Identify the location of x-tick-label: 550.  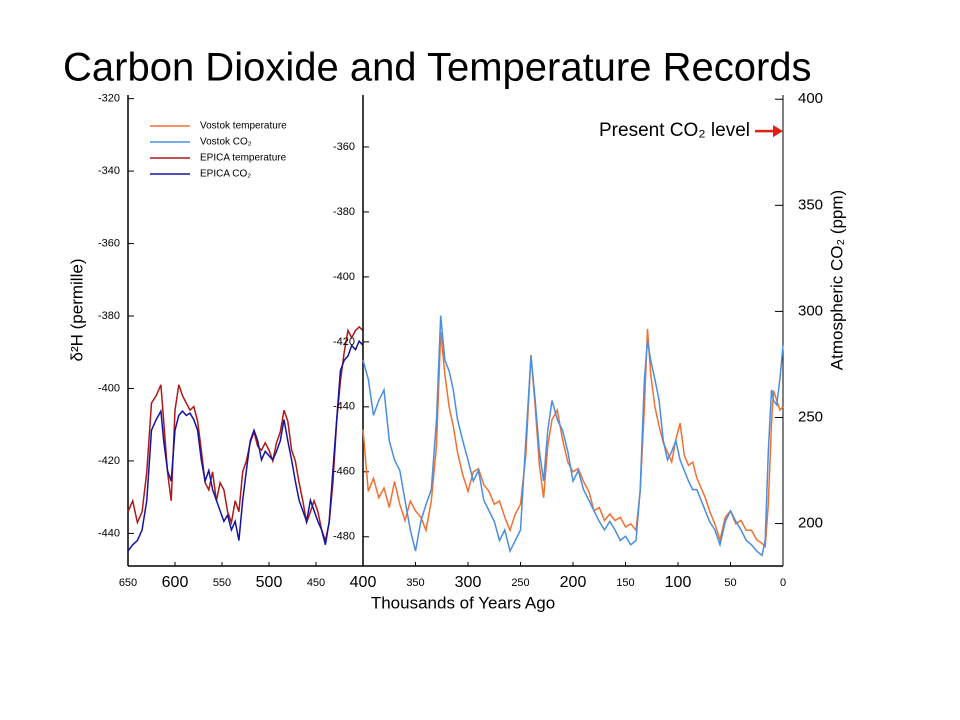
(222, 583).